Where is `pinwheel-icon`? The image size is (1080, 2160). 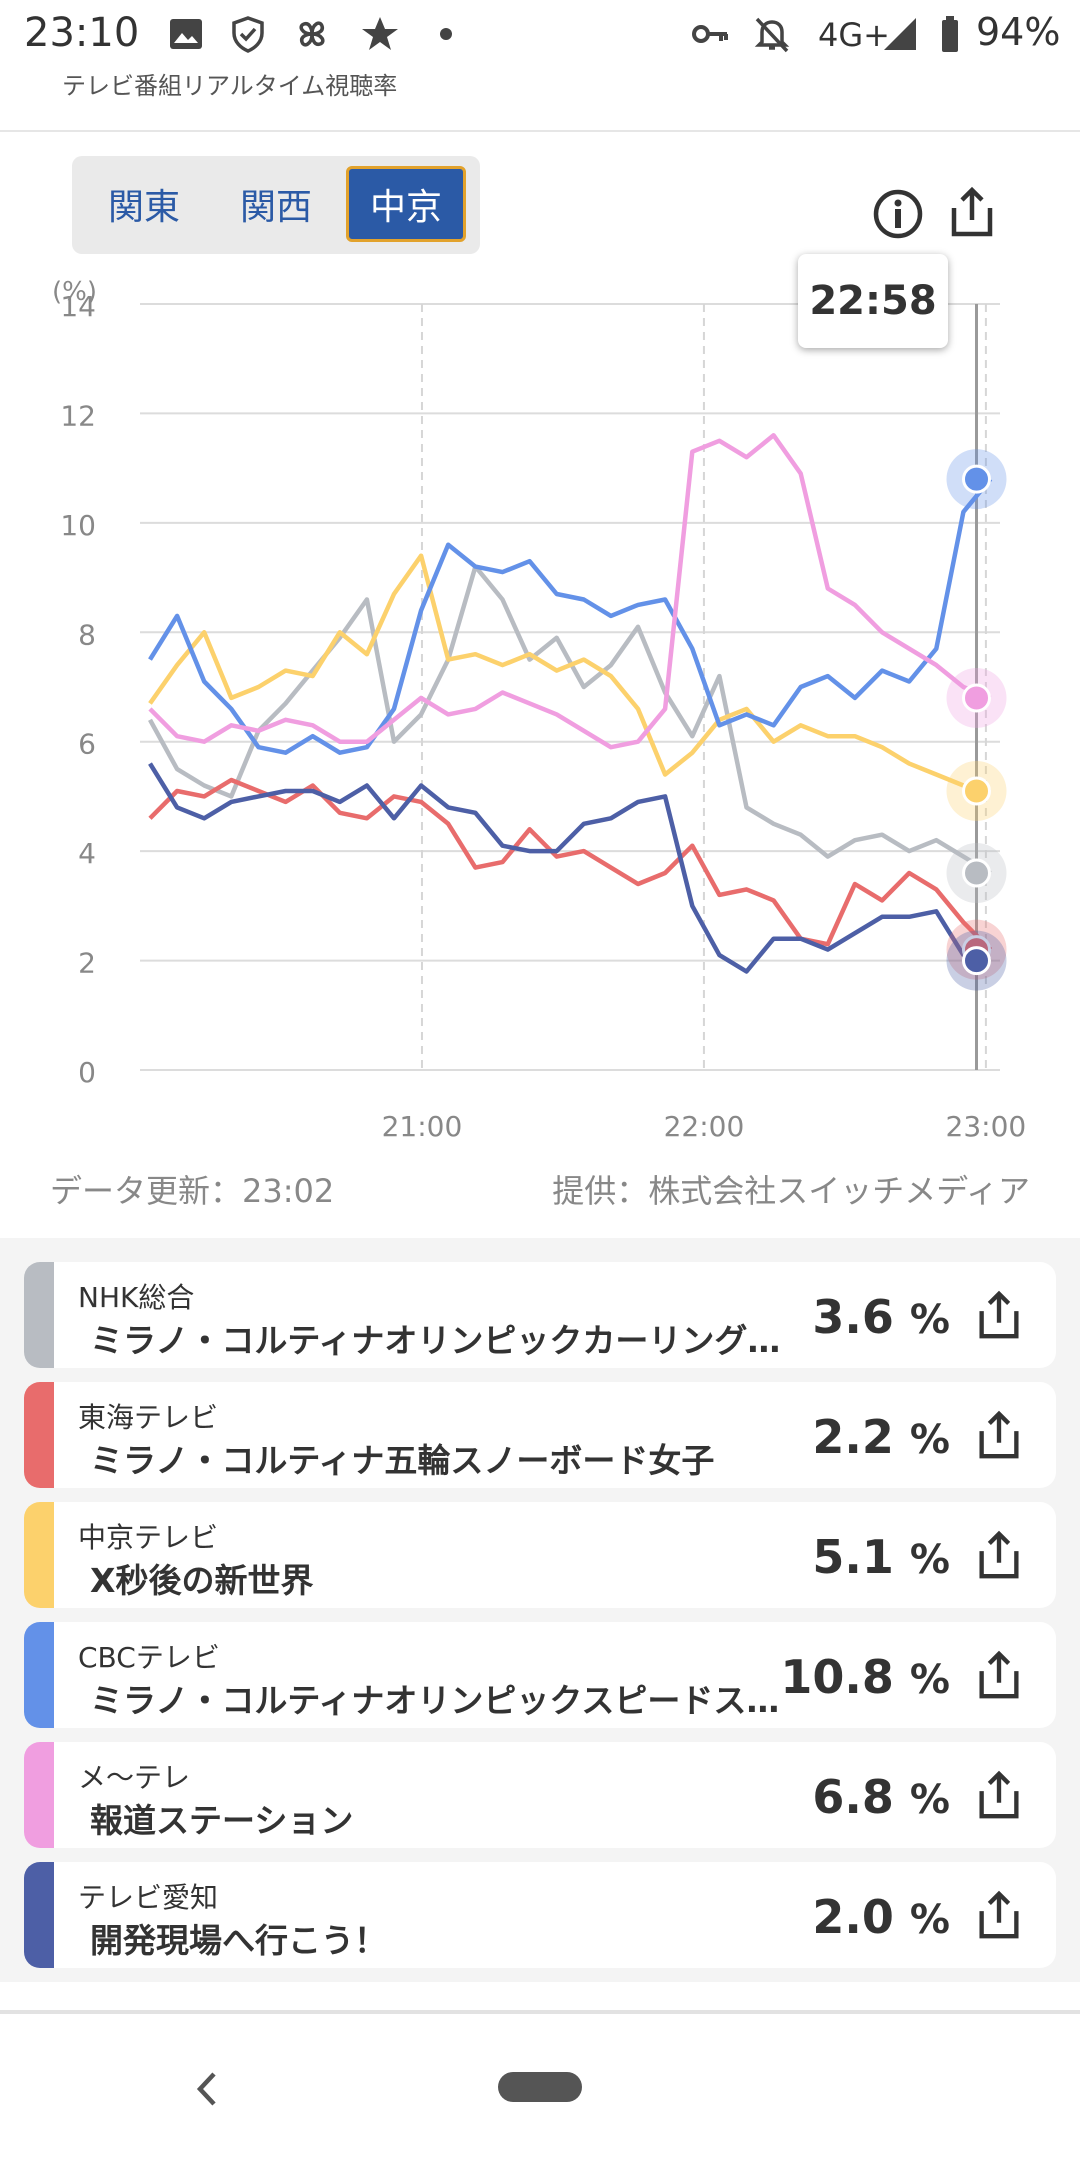 pinwheel-icon is located at coordinates (312, 34).